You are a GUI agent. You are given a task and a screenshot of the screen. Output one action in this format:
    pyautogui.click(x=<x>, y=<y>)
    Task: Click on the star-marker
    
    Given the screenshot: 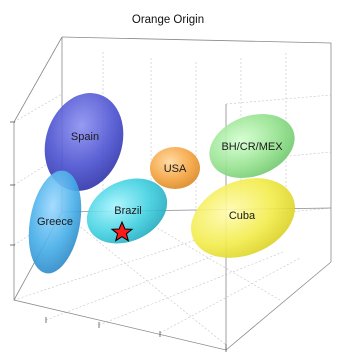 What is the action you would take?
    pyautogui.click(x=122, y=231)
    